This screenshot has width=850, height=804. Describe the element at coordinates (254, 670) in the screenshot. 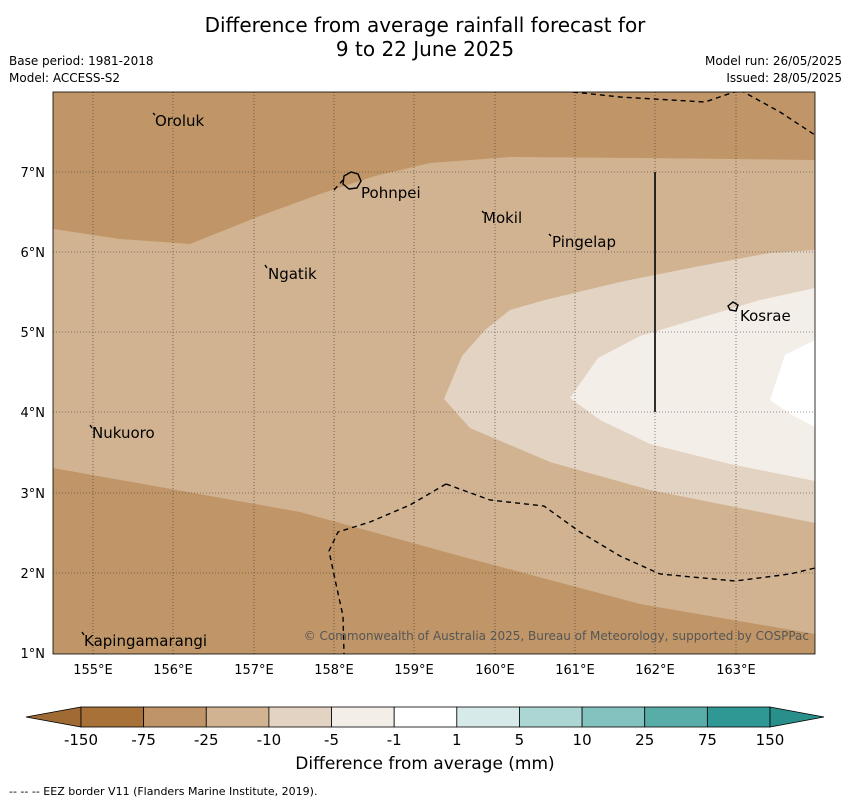

I see `lon-tick-label: 157°E` at that location.